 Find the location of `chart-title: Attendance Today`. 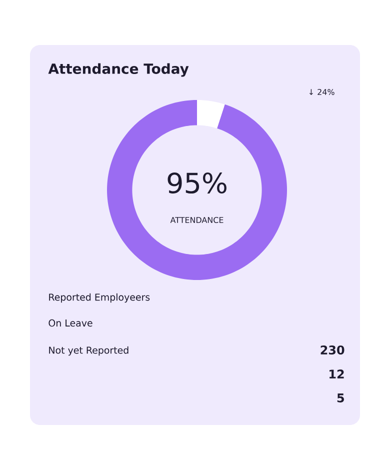

chart-title: Attendance Today is located at coordinates (118, 70).